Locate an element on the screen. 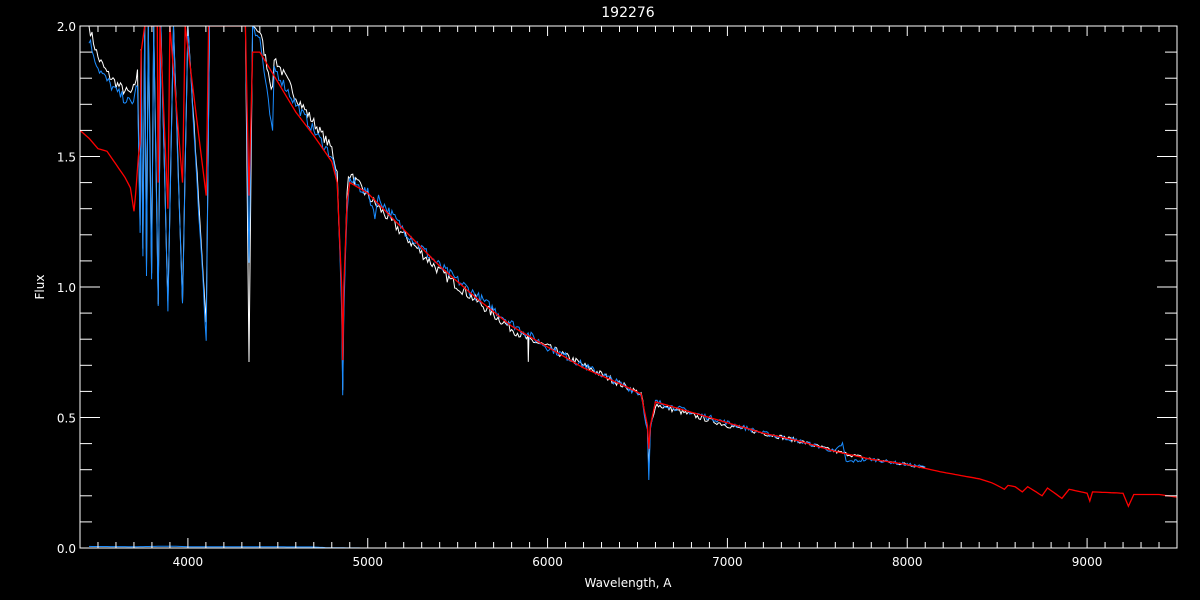 The height and width of the screenshot is (600, 1200). x-tick-label: 6000 is located at coordinates (547, 562).